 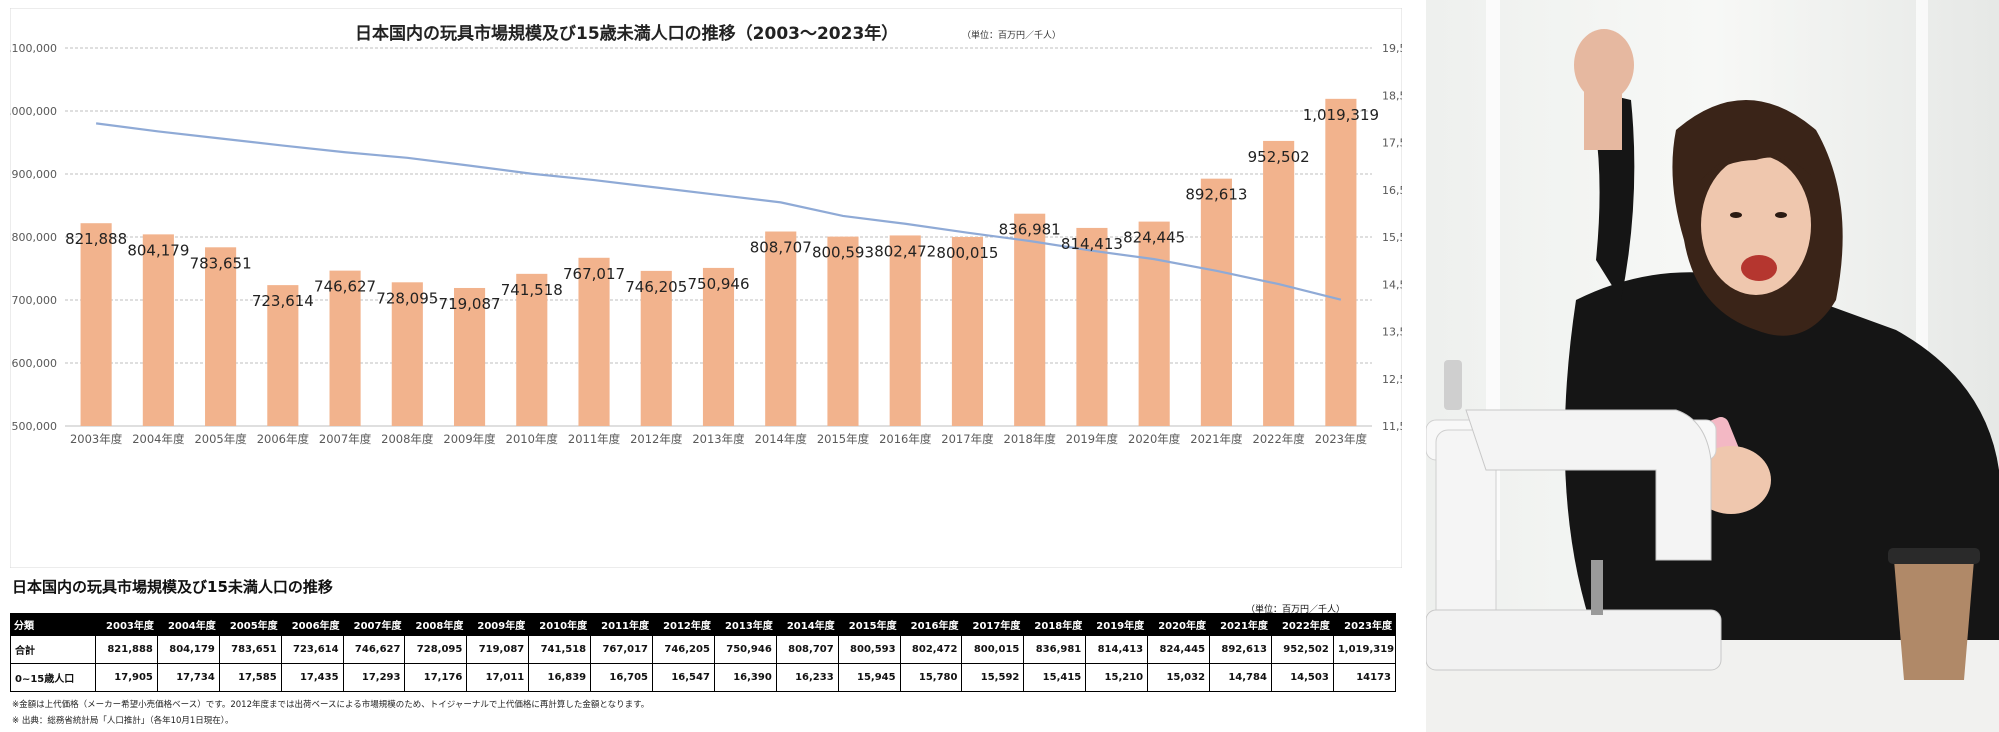 I want to click on x-tick-label: 2010年度, so click(x=532, y=439).